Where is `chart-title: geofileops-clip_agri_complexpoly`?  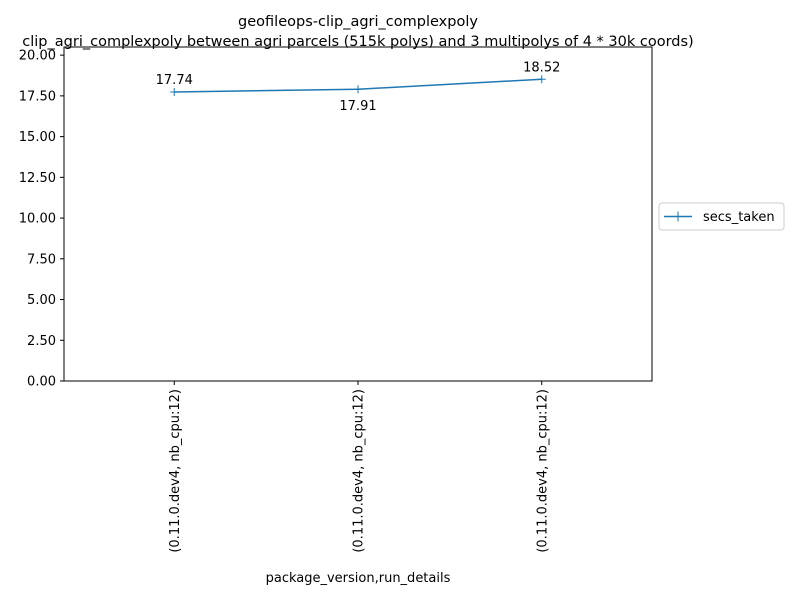
chart-title: geofileops-clip_agri_complexpoly is located at coordinates (358, 22).